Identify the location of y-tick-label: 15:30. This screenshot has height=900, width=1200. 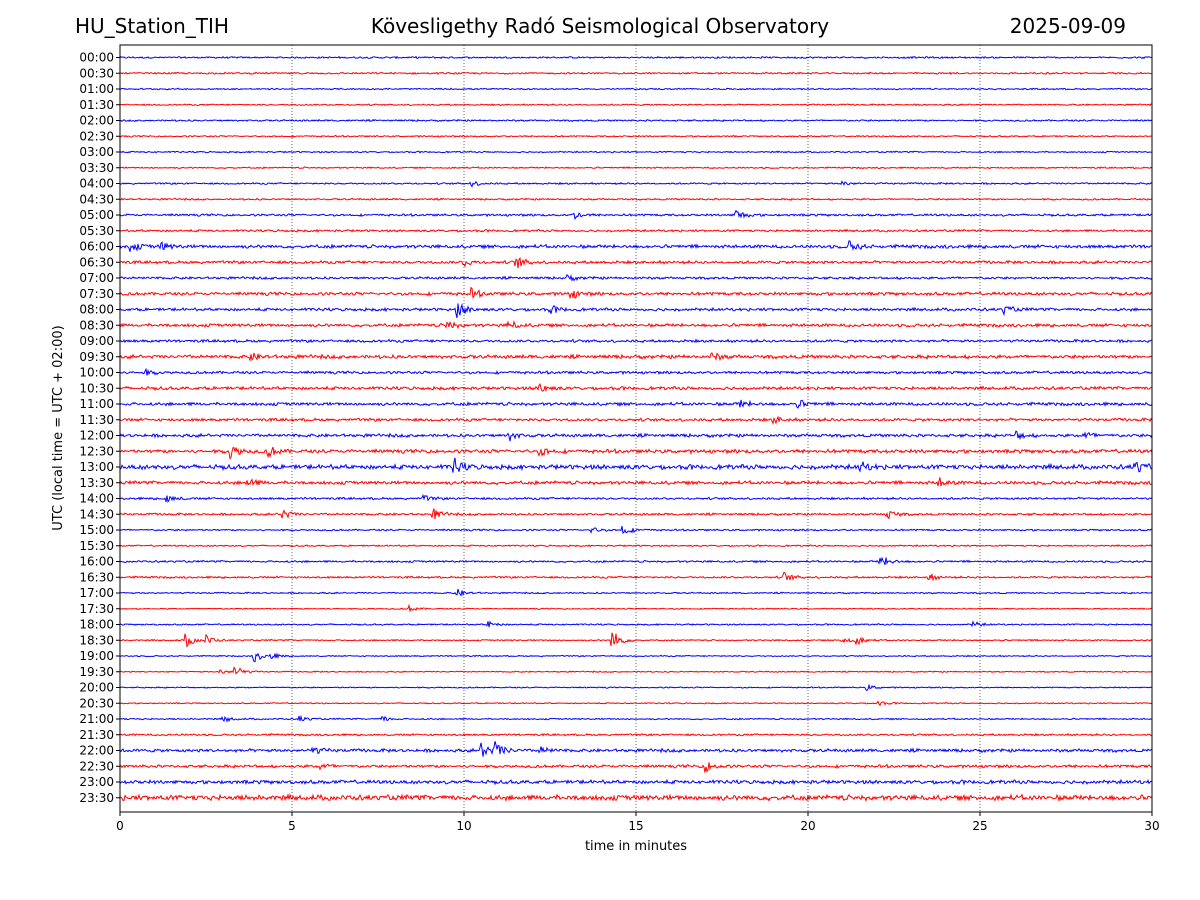
(96, 546).